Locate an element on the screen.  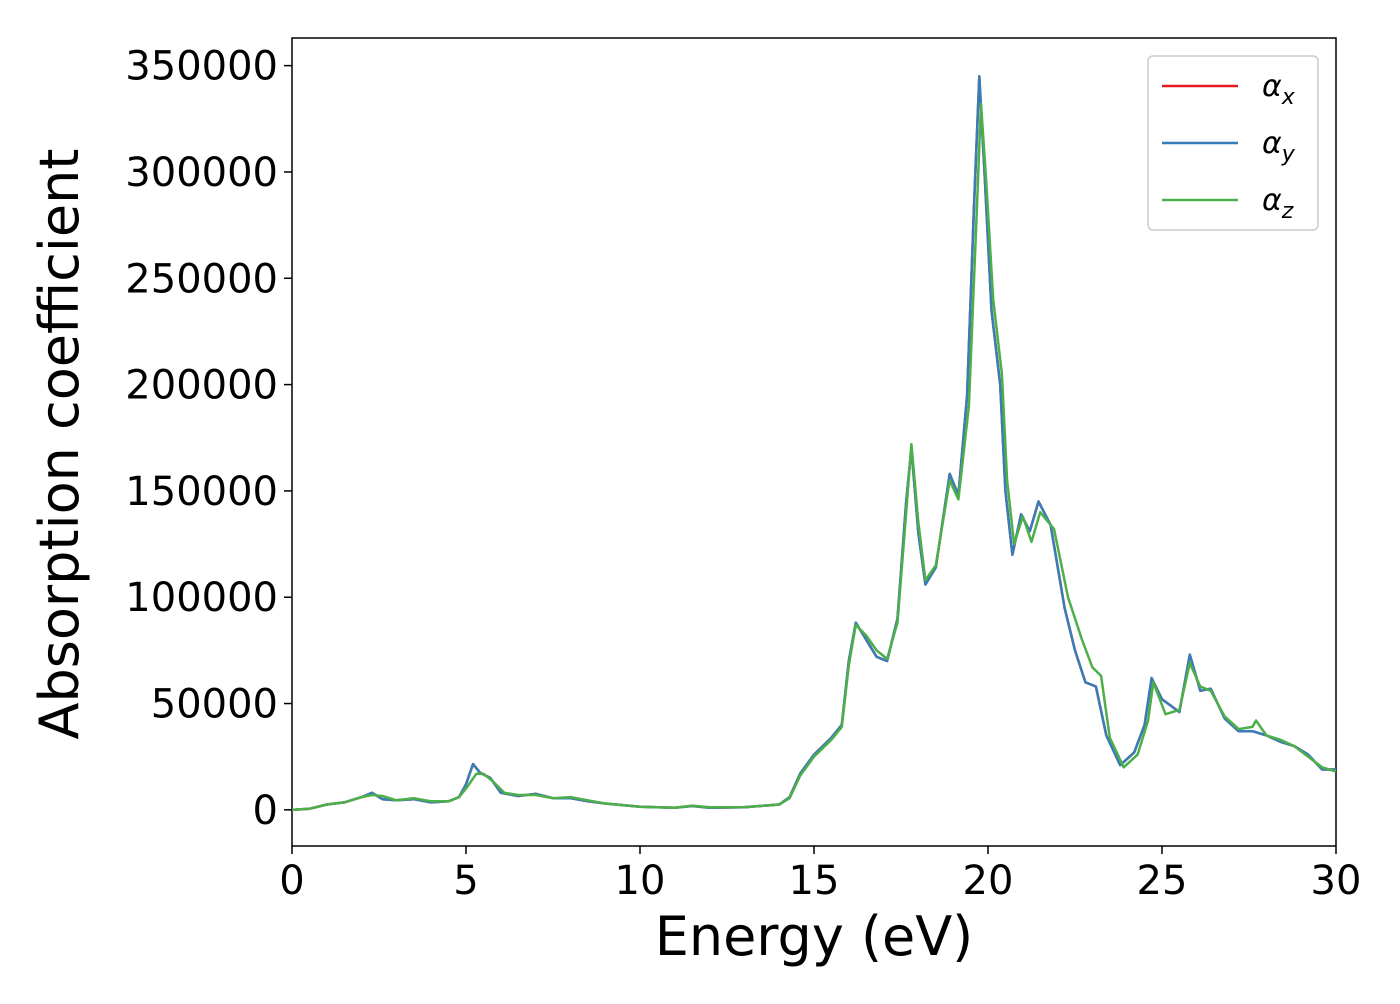
legend-subscript: x is located at coordinates (1288, 97).